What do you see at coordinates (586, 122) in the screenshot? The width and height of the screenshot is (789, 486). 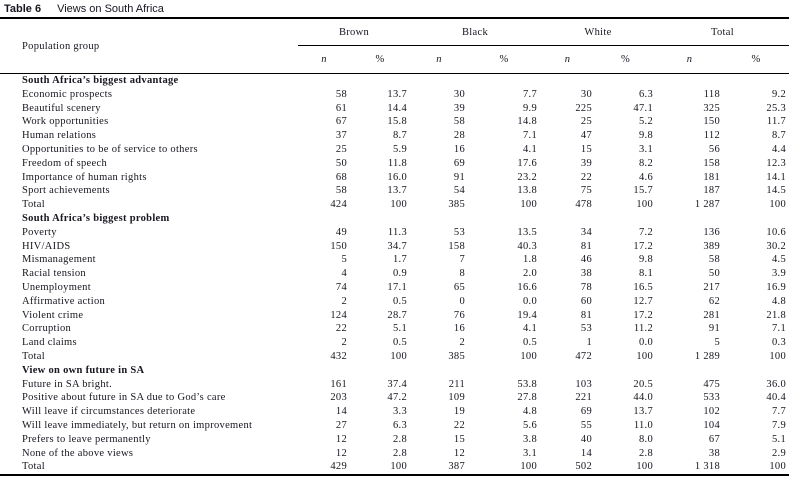 I see `cell-value: 25` at bounding box center [586, 122].